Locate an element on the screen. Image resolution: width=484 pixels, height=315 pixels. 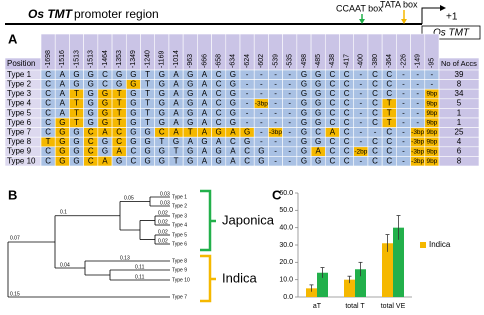
group-label: Indica is located at coordinates (239, 277).